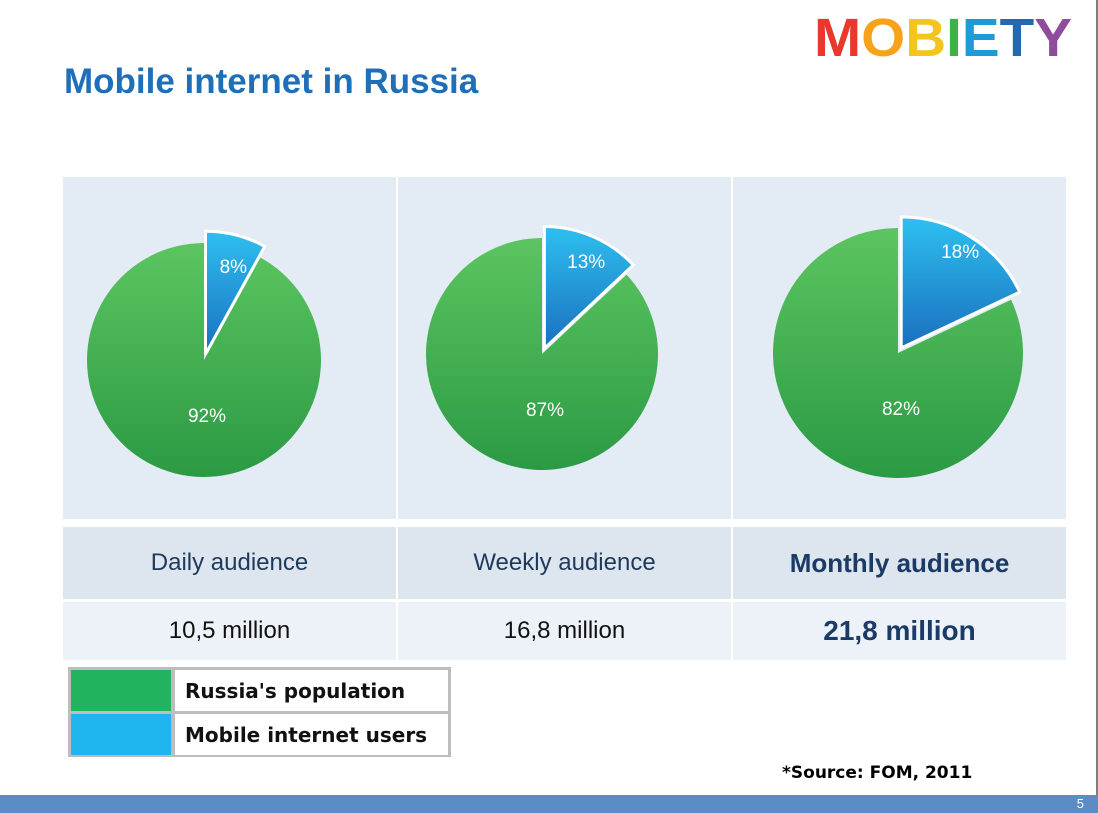 Image resolution: width=1098 pixels, height=813 pixels. What do you see at coordinates (925, 36) in the screenshot?
I see `logo-letter: B` at bounding box center [925, 36].